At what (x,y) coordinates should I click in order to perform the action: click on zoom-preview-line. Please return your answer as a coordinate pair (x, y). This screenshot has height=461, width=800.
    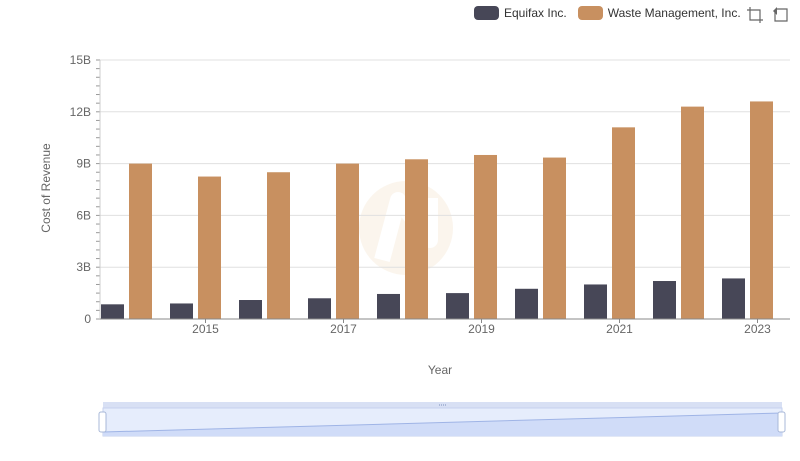
    Looking at the image, I should click on (442, 422).